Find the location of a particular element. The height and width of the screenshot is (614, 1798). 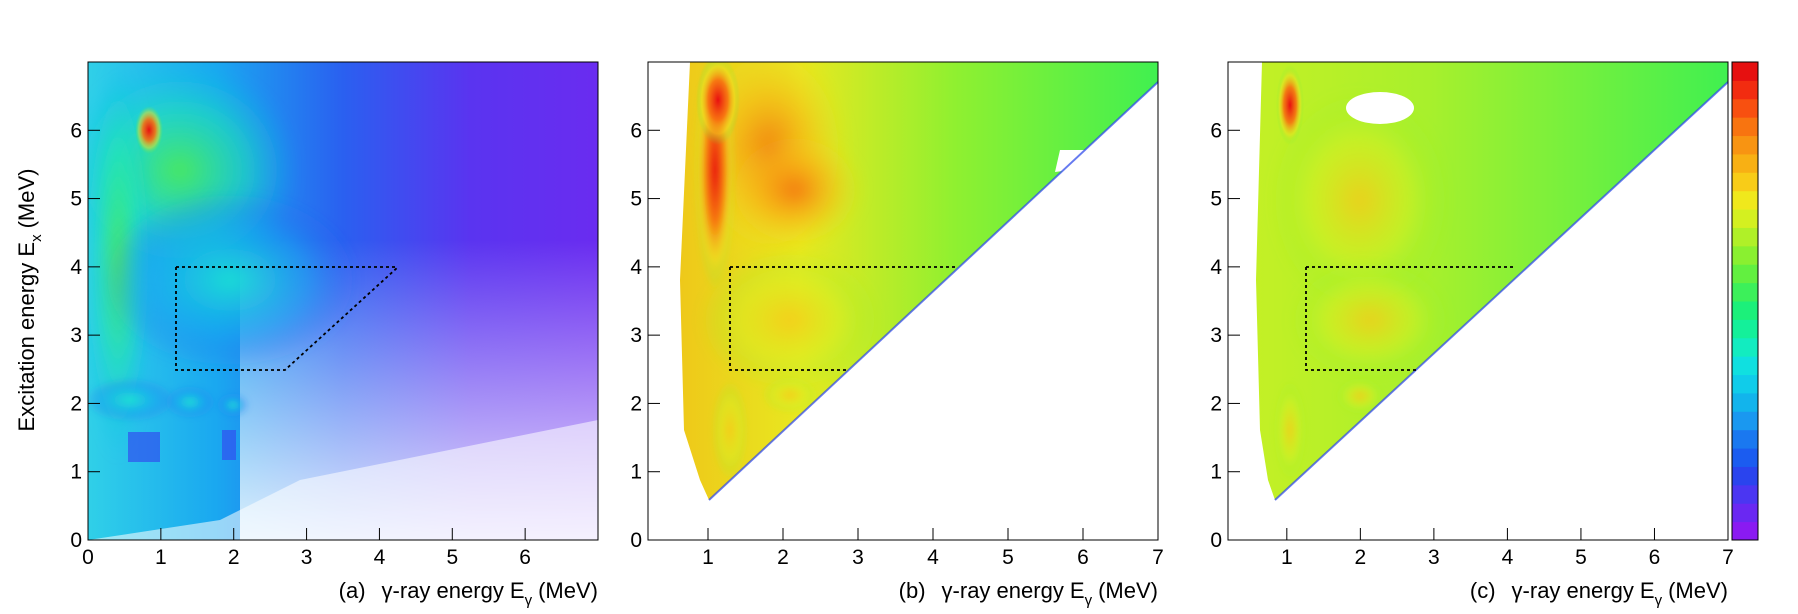

panel-b-x-tick-label: 4 is located at coordinates (933, 557).